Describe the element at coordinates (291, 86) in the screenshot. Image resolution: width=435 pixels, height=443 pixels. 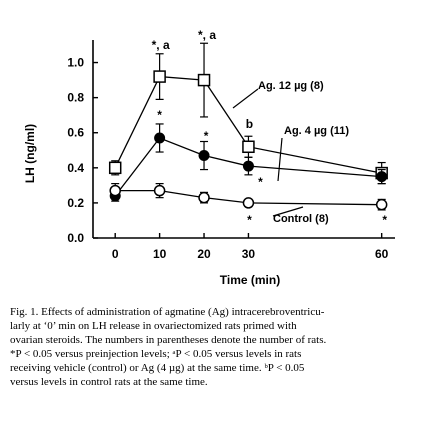
I see `series-label-ag12: Ag. 12 µg (8)` at that location.